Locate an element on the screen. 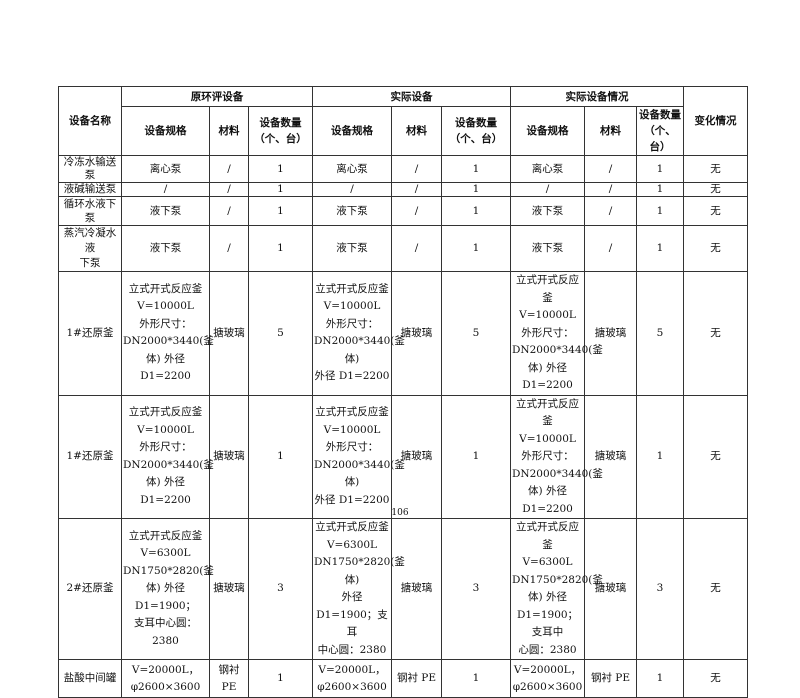 Image resolution: width=800 pixels, height=698 pixels. header-actual-equipment-status: 实际设备情况 is located at coordinates (597, 96).